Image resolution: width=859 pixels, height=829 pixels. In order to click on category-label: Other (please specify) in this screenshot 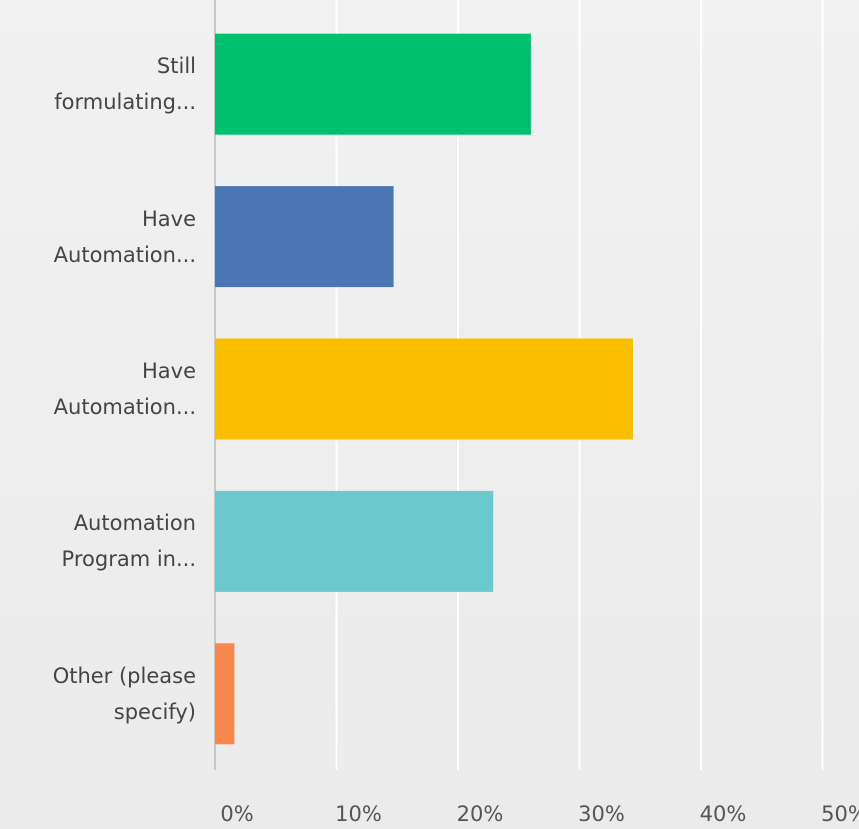, I will do `click(124, 693)`.